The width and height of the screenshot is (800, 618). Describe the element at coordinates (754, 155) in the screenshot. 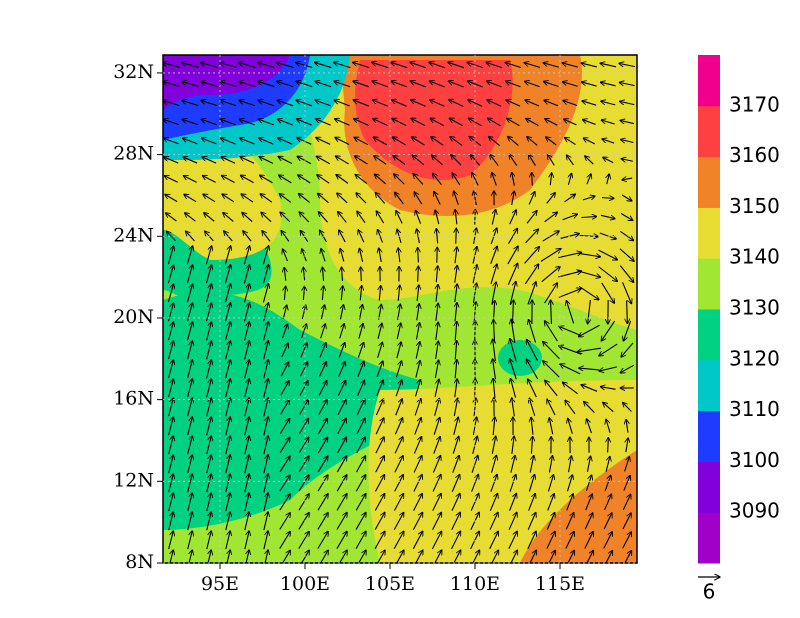

I see `colorbar-label: 3160` at that location.